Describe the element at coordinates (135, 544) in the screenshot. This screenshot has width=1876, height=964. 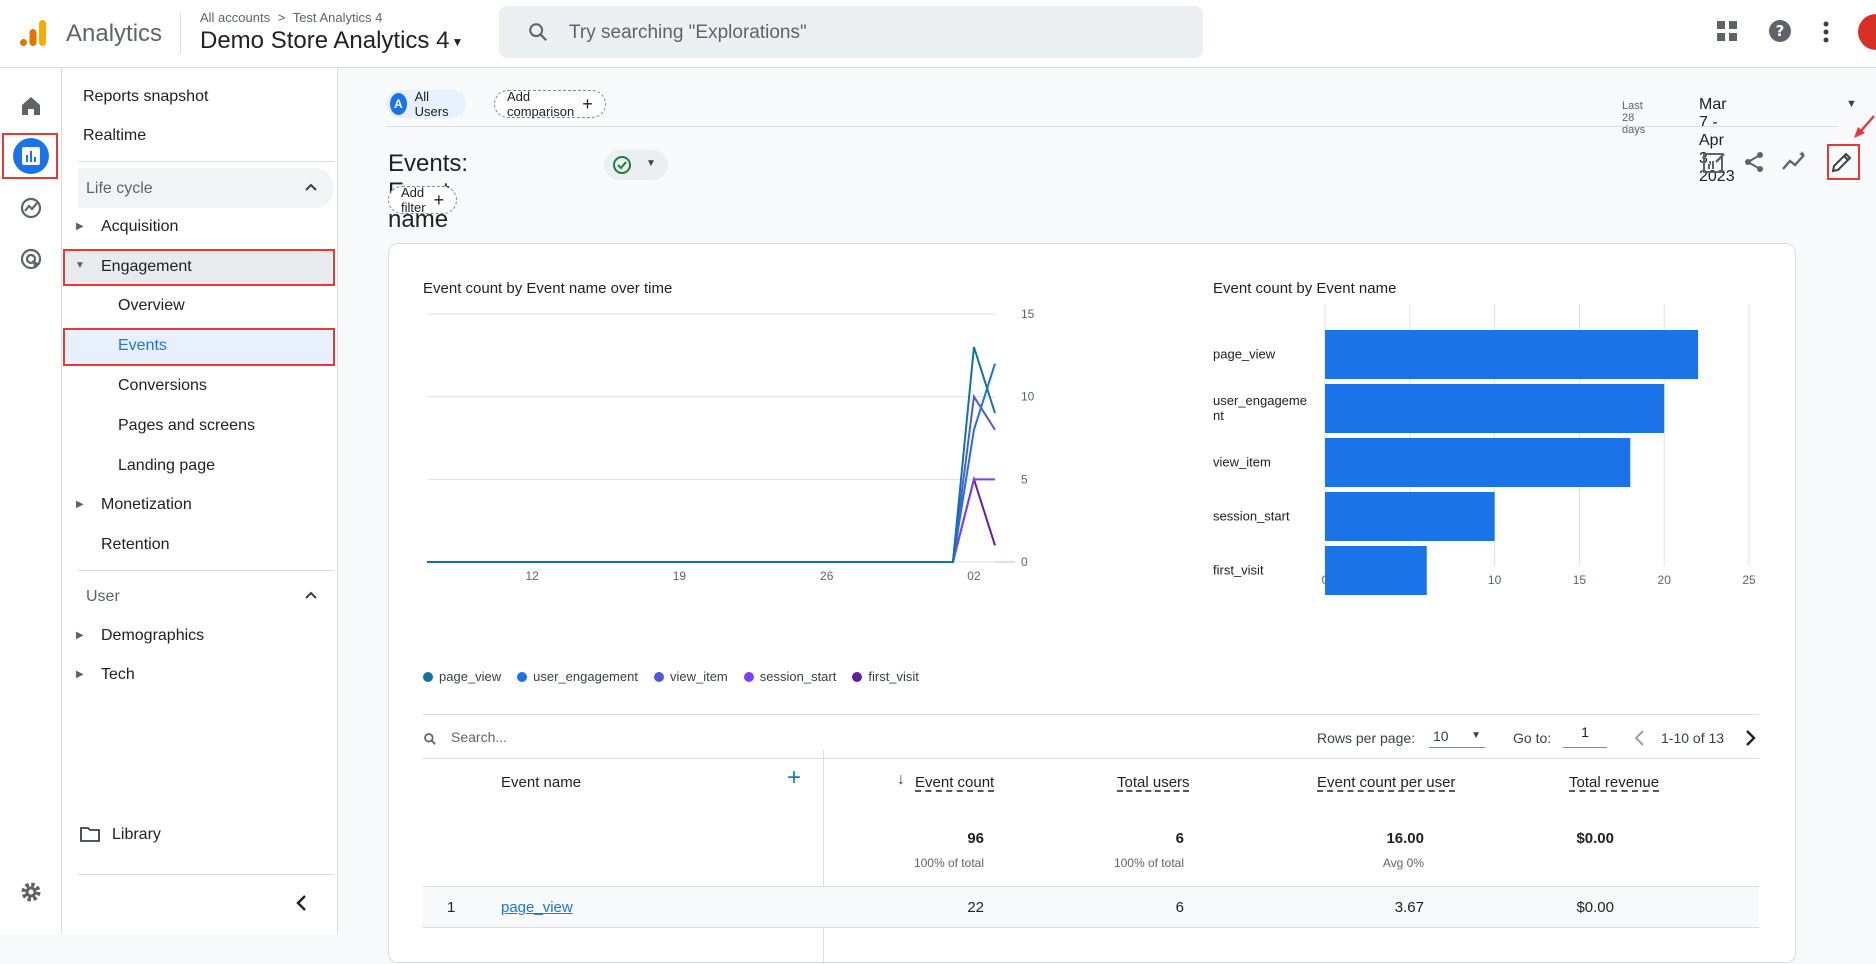
I see `nav-retention: Retention` at that location.